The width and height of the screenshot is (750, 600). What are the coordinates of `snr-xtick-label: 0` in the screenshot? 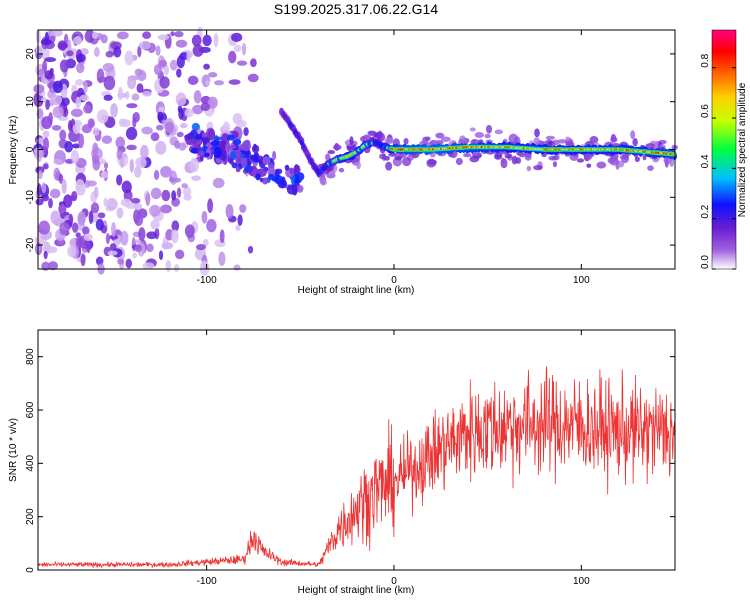 It's located at (394, 581).